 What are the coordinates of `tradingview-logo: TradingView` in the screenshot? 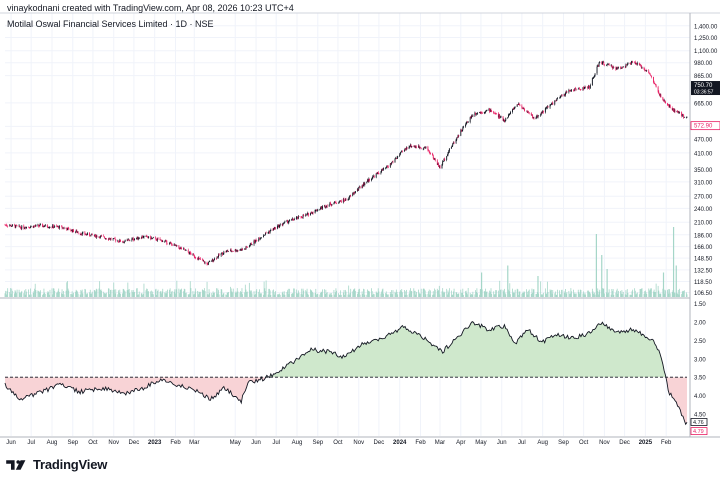 It's located at (56, 464).